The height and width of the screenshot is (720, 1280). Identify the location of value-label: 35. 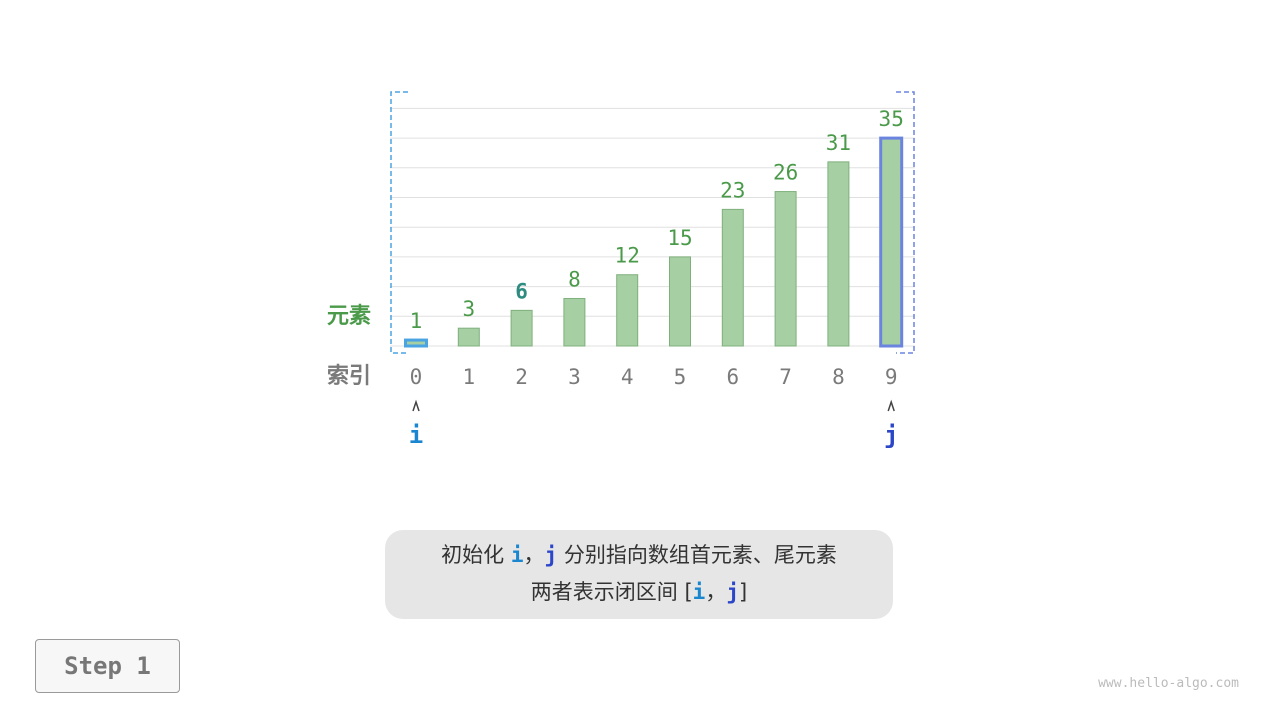
(891, 119).